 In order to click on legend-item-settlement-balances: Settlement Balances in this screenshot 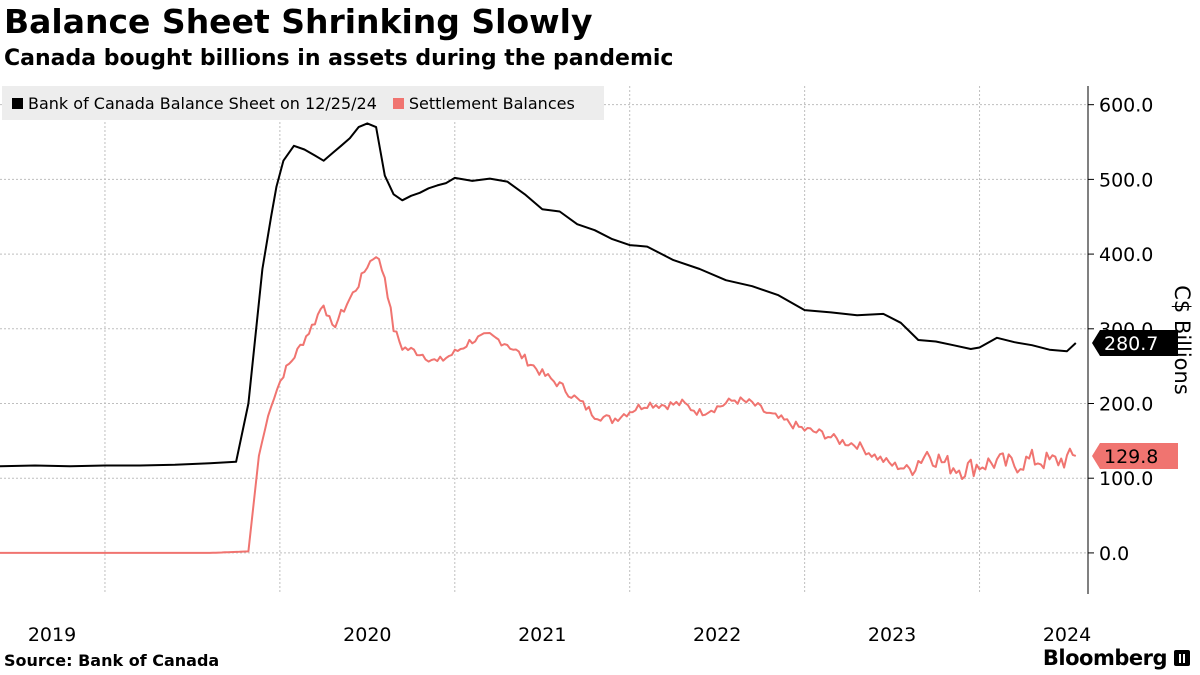, I will do `click(483, 103)`.